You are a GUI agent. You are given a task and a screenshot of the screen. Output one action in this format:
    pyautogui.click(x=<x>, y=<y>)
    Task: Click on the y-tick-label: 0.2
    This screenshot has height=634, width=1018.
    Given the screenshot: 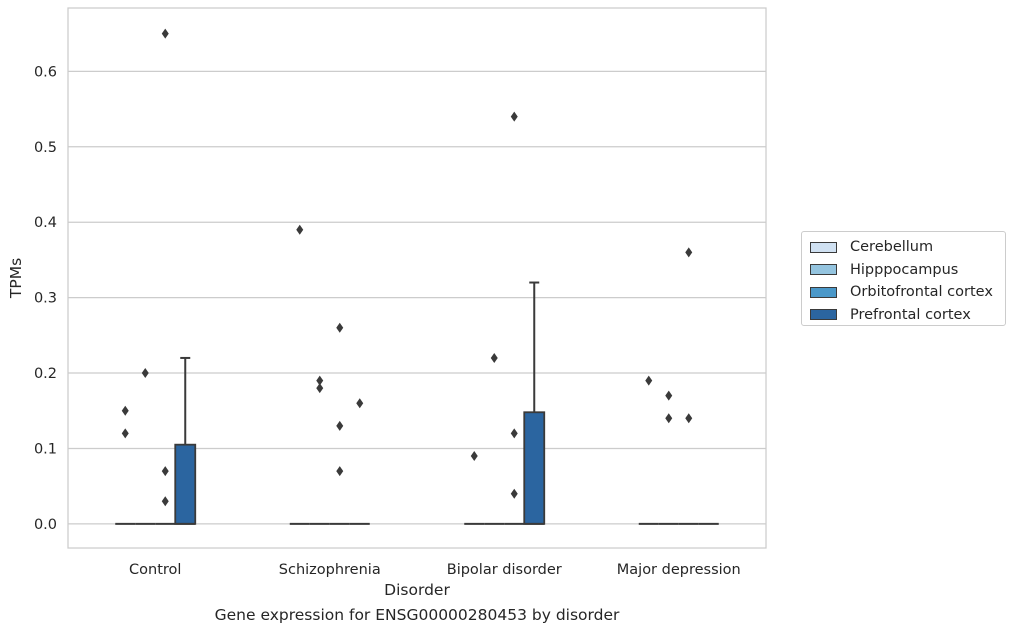 What is the action you would take?
    pyautogui.click(x=45, y=374)
    